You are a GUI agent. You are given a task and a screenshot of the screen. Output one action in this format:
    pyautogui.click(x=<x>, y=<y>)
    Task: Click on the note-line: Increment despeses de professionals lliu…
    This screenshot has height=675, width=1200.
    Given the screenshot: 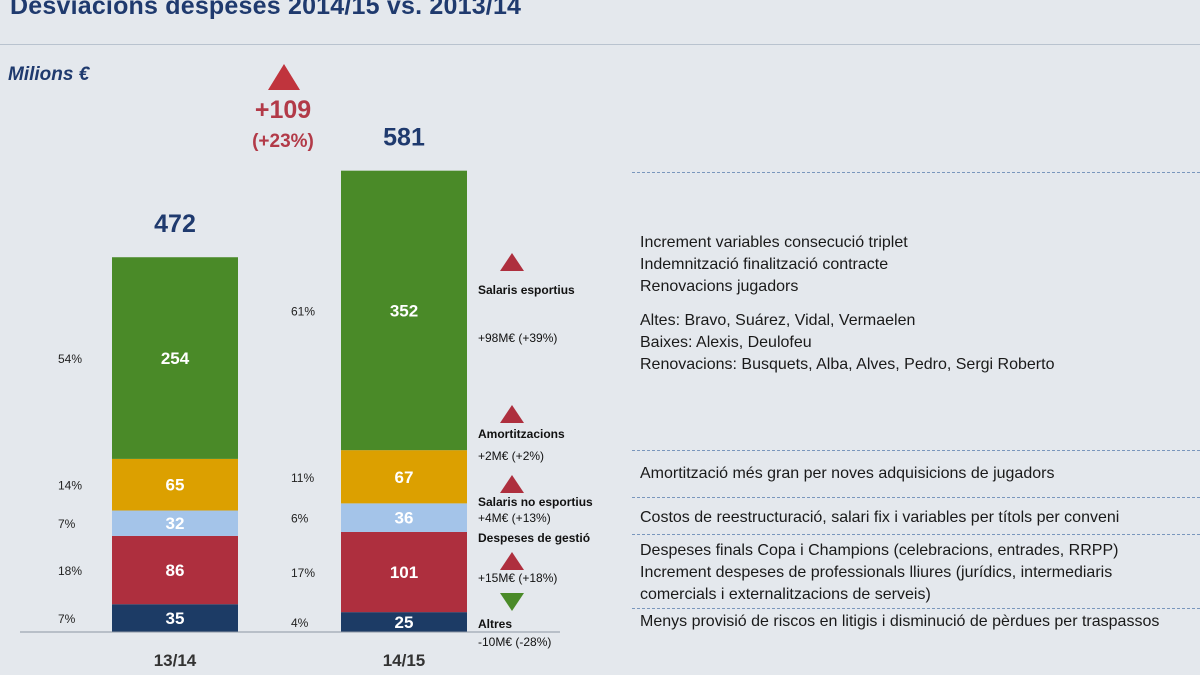 What is the action you would take?
    pyautogui.click(x=876, y=572)
    